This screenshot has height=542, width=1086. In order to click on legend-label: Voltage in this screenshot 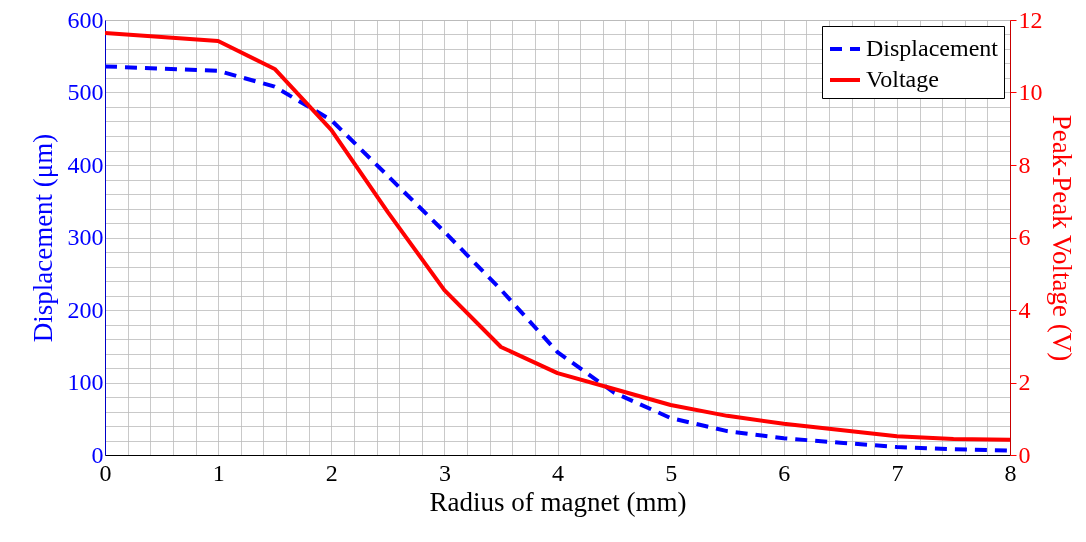, I will do `click(902, 79)`.